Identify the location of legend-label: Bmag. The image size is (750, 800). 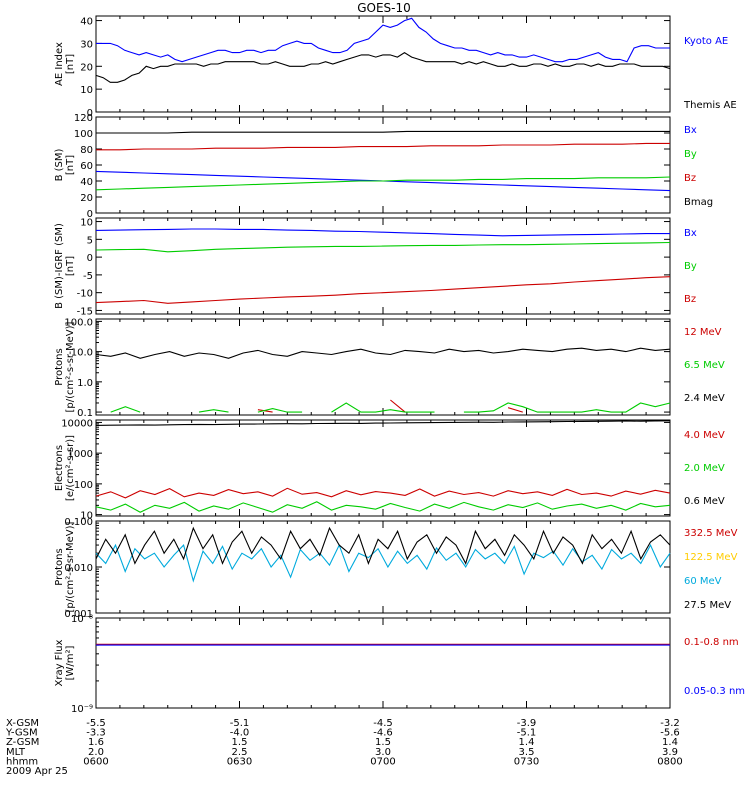
(698, 202).